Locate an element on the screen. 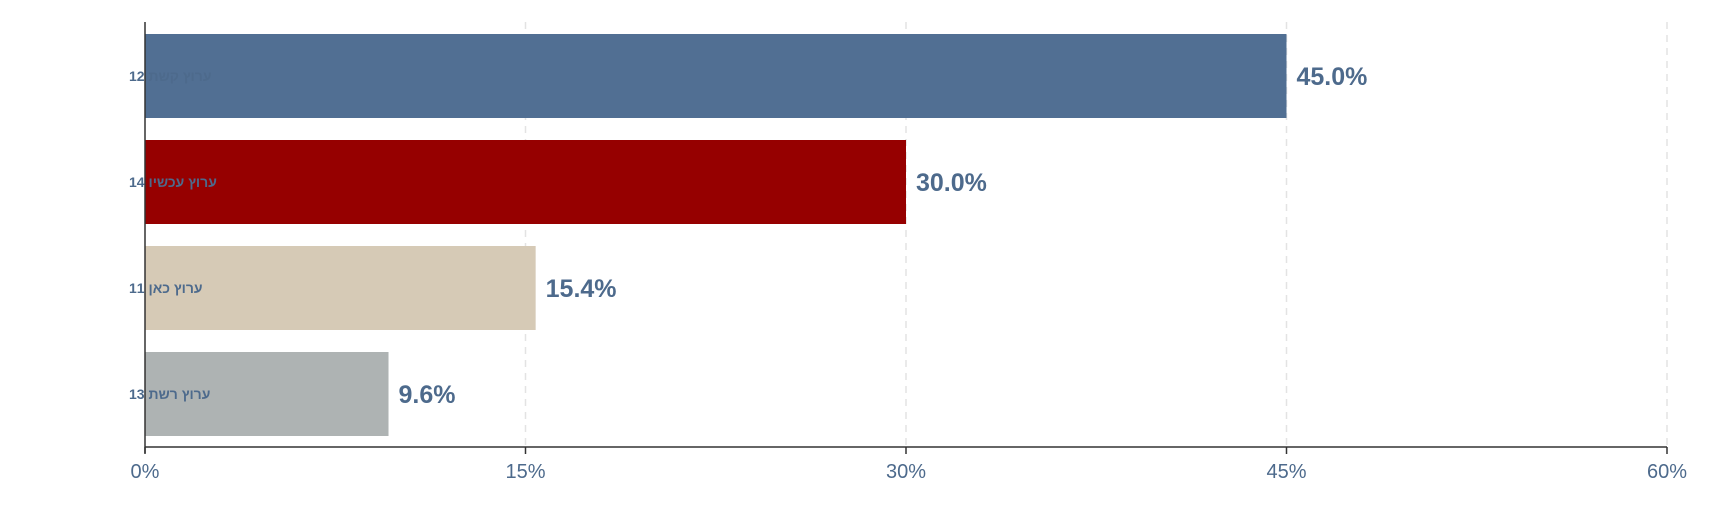 The image size is (1712, 528). x-tick-label: 45% is located at coordinates (1286, 472).